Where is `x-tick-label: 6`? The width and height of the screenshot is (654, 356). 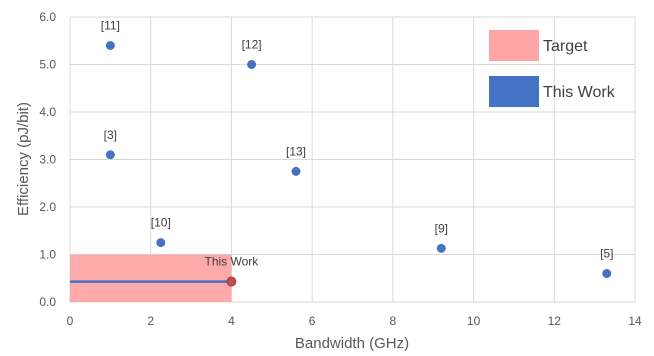
x-tick-label: 6 is located at coordinates (312, 321).